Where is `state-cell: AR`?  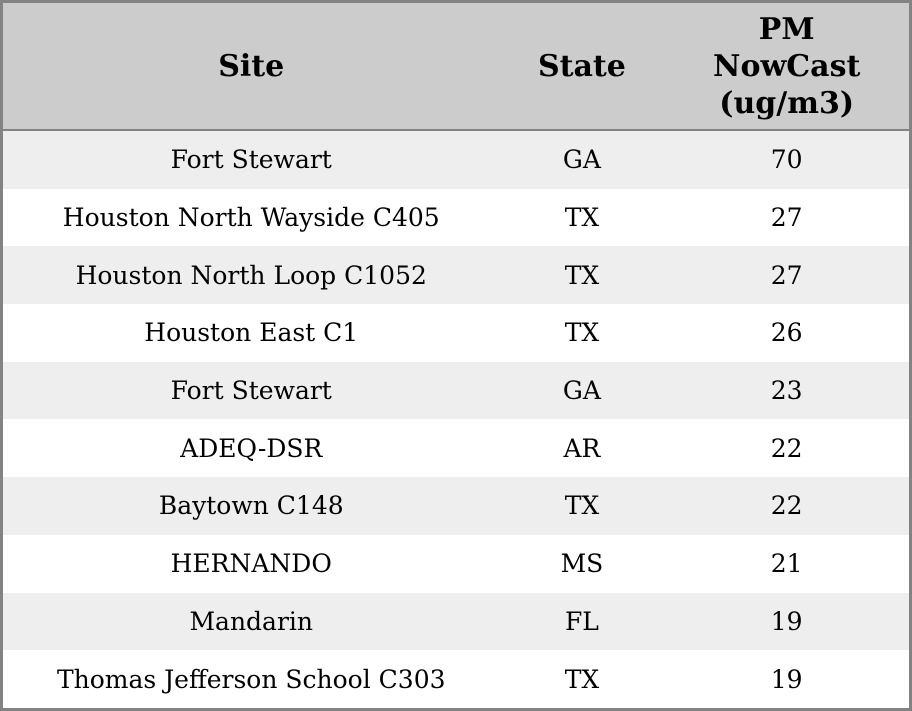
state-cell: AR is located at coordinates (582, 448).